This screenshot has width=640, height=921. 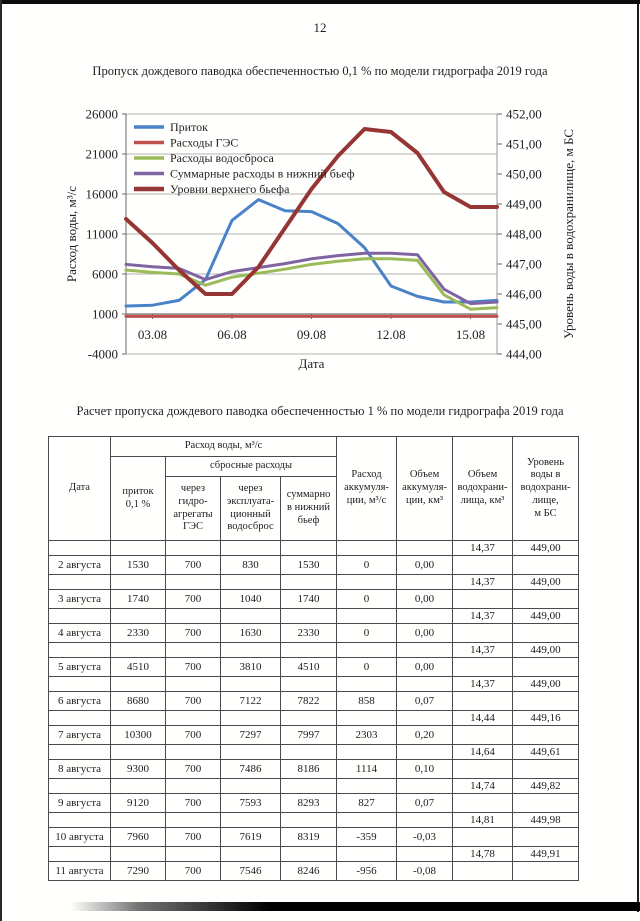 I want to click on col-header-water-level: Уровень воды в водохрани- лище, м БС, so click(x=546, y=488).